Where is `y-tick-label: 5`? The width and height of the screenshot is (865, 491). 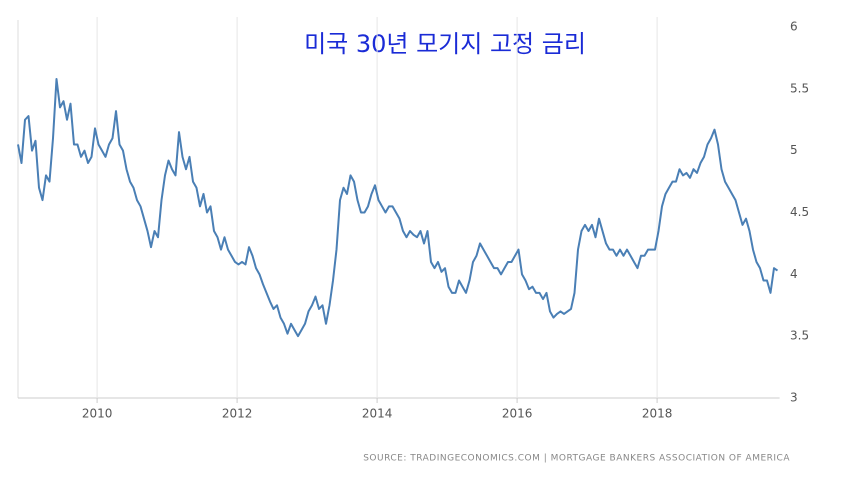 y-tick-label: 5 is located at coordinates (794, 150).